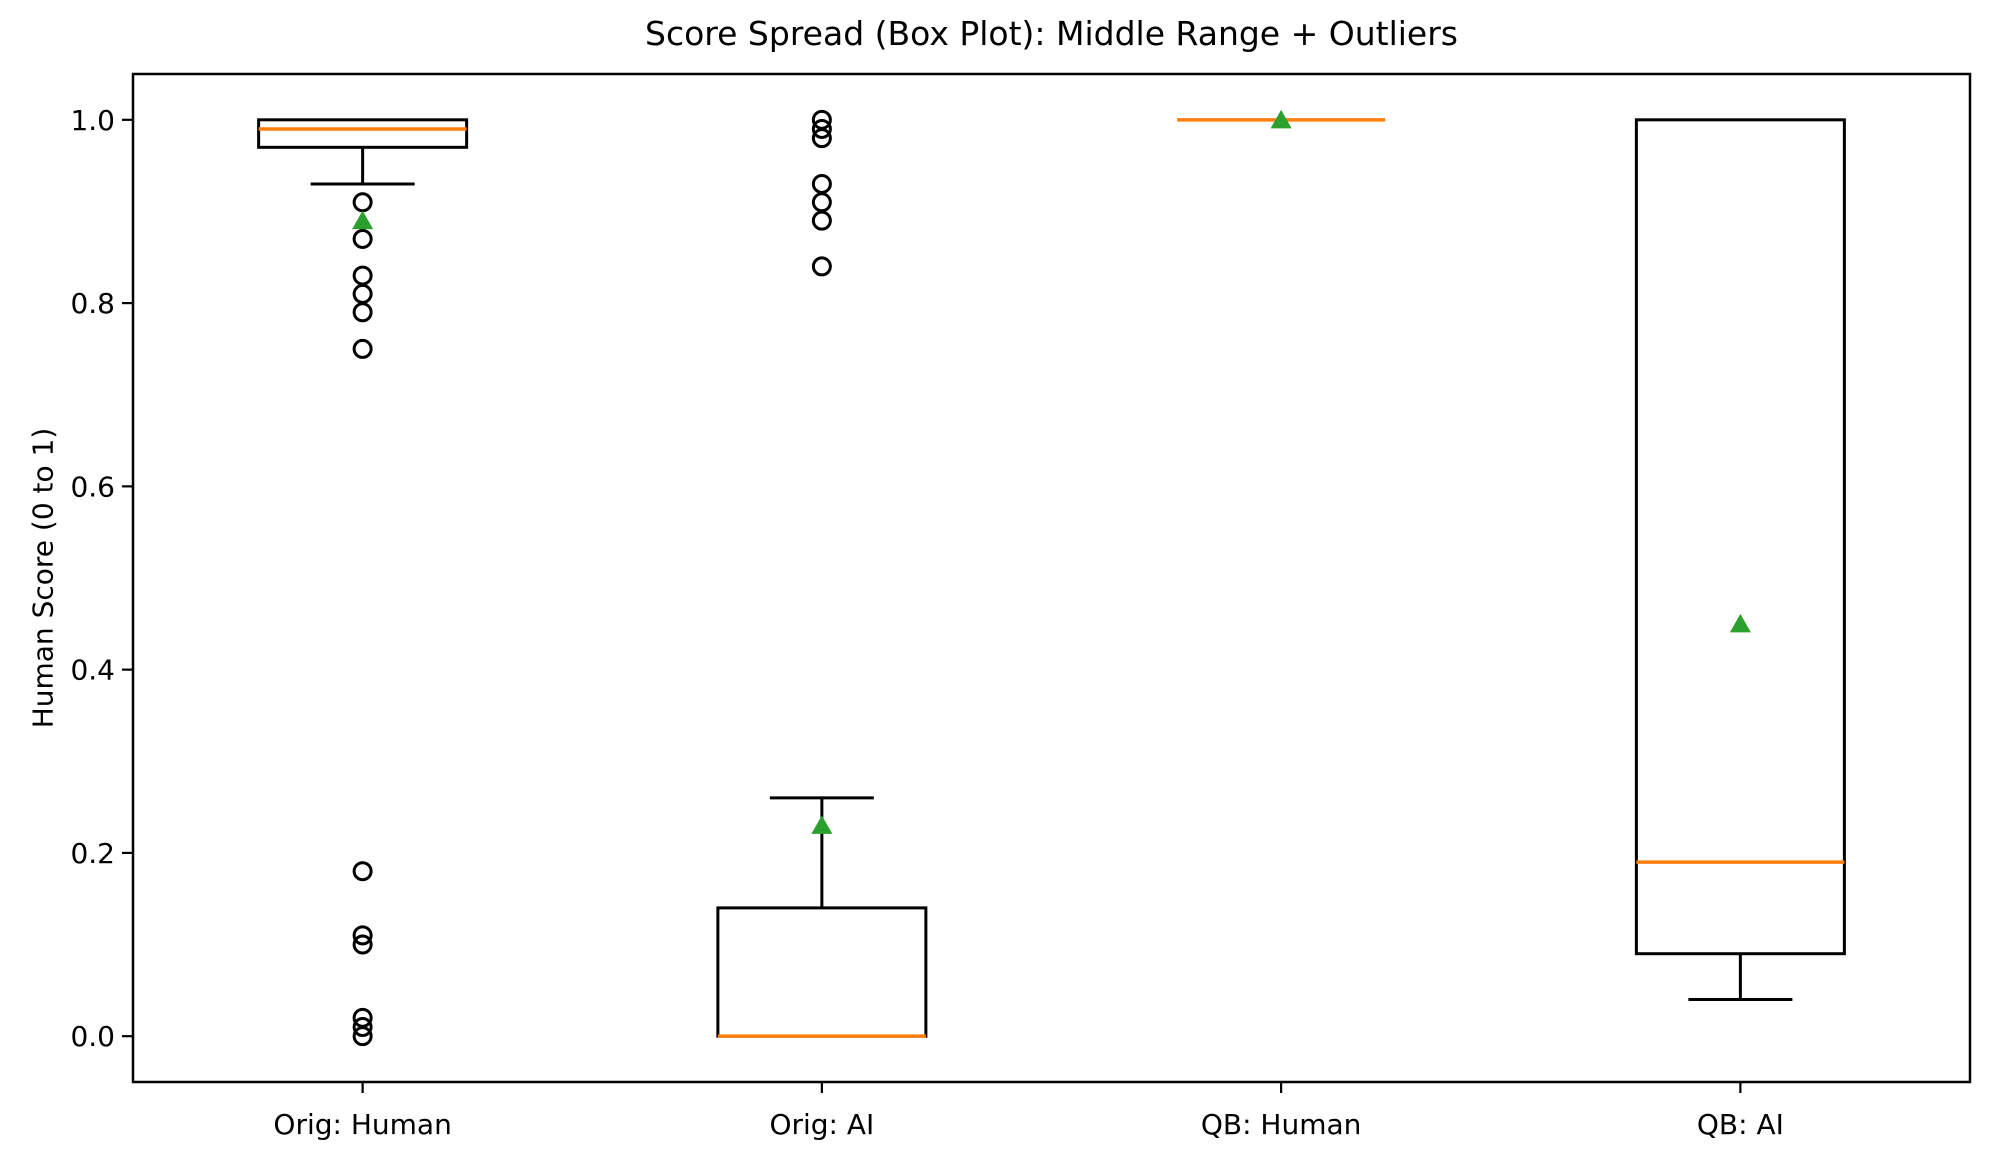 This screenshot has height=1160, width=2000. What do you see at coordinates (92, 486) in the screenshot?
I see `y-tick-label: 0.6` at bounding box center [92, 486].